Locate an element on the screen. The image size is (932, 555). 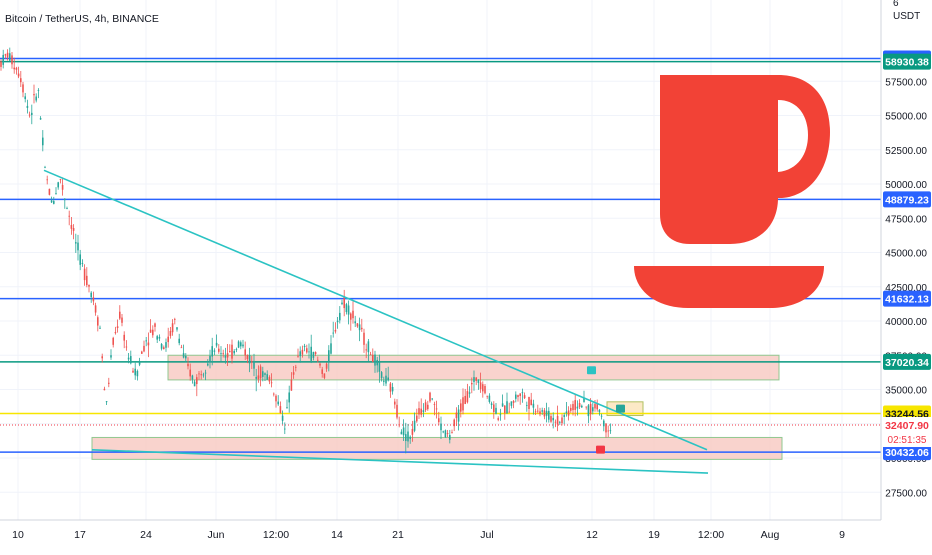
time-axis: 10 17 24 Jun 12:00 14 21 Jul 12 19 12:00 Aug 9 is located at coordinates (428, 535).